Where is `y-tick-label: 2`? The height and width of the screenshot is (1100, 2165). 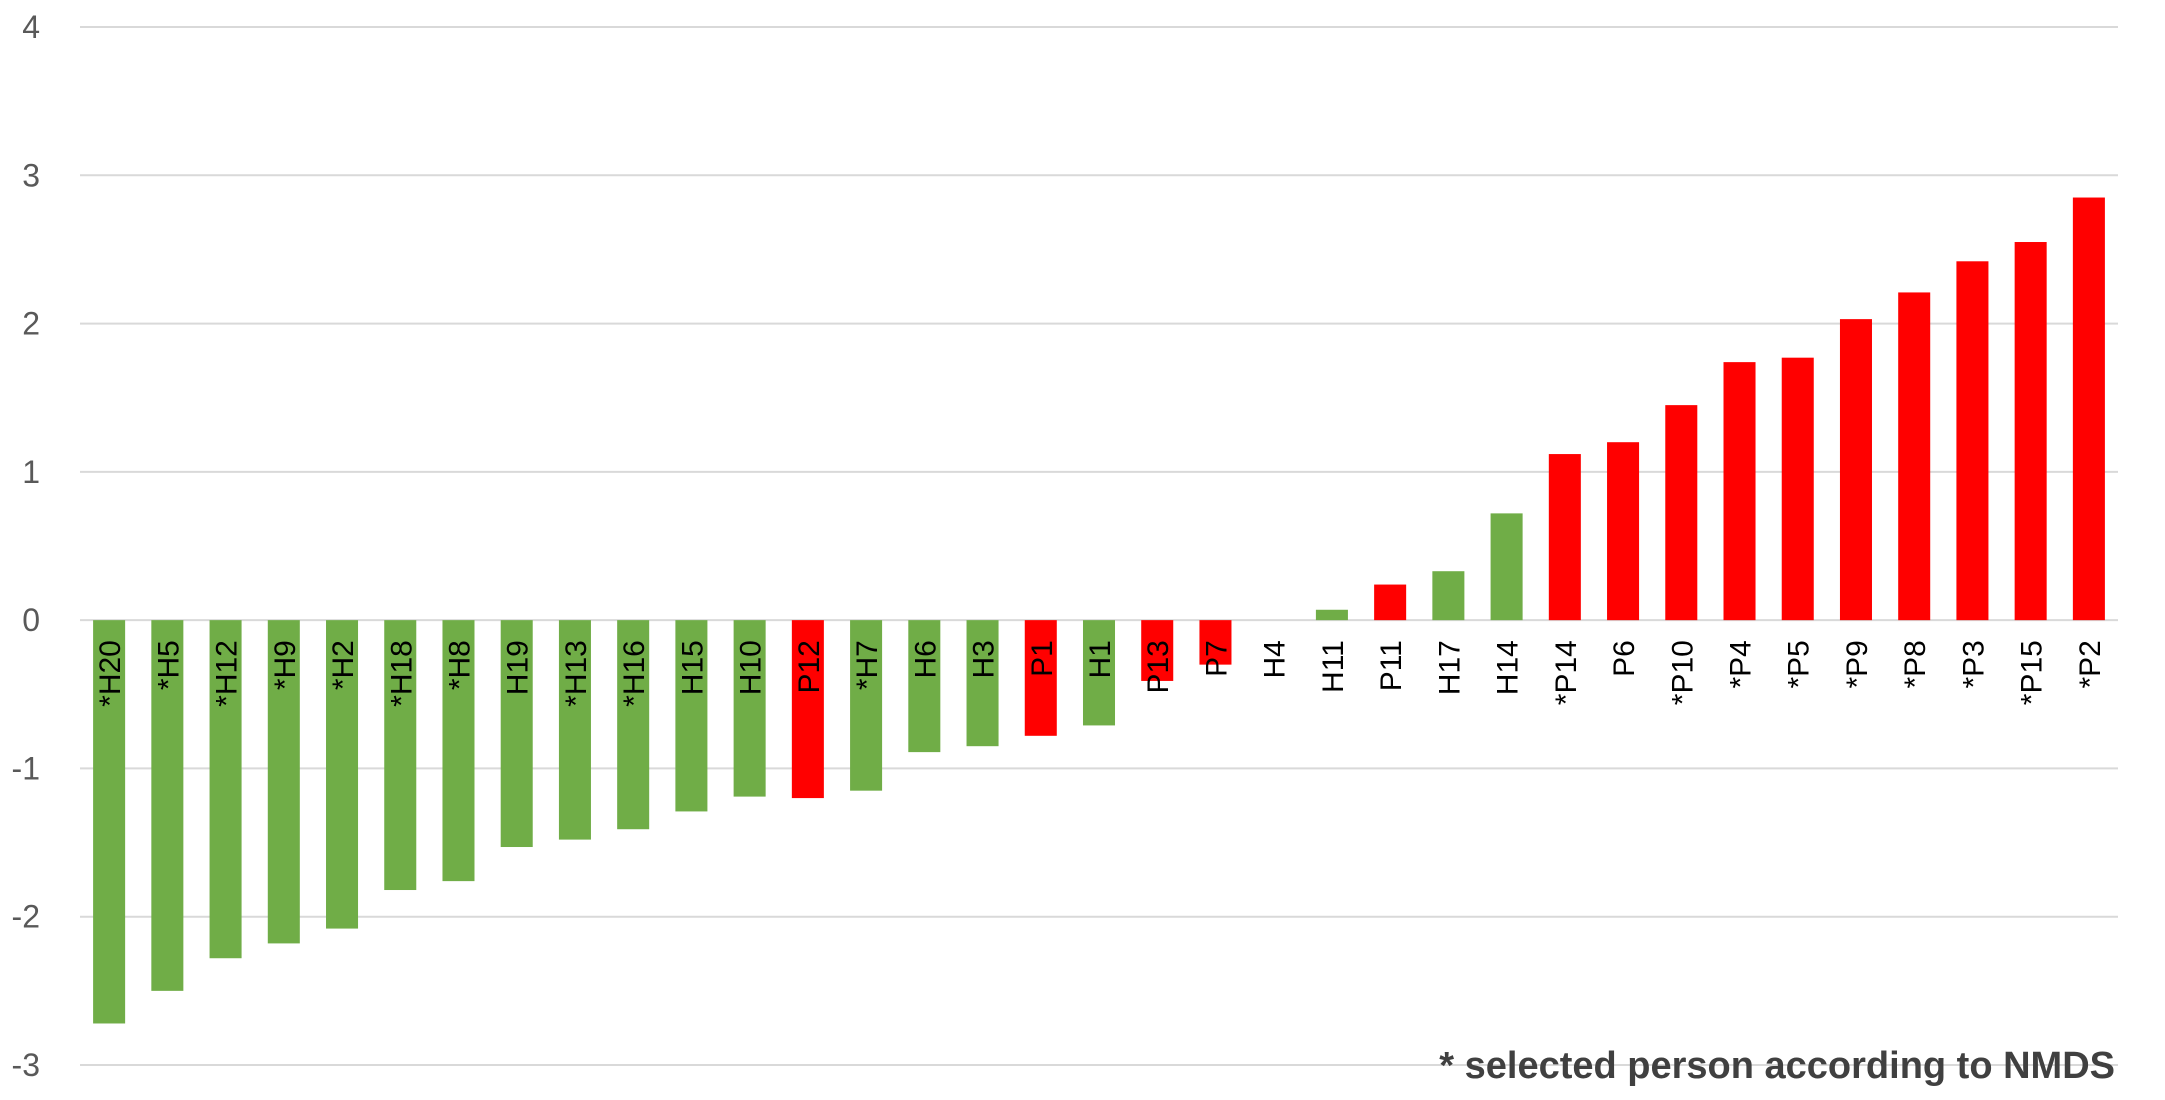 y-tick-label: 2 is located at coordinates (31, 324).